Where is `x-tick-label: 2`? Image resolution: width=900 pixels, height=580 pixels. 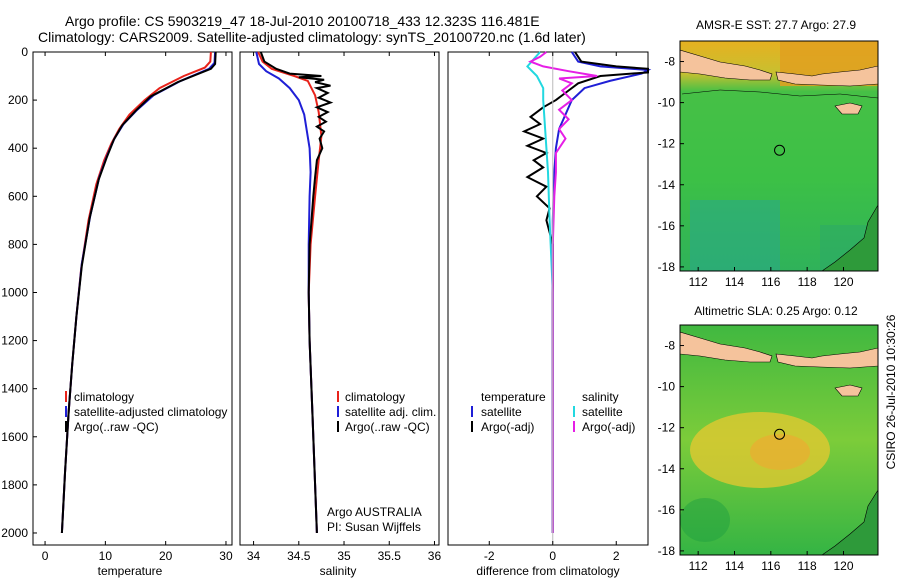
x-tick-label: 2 is located at coordinates (616, 556).